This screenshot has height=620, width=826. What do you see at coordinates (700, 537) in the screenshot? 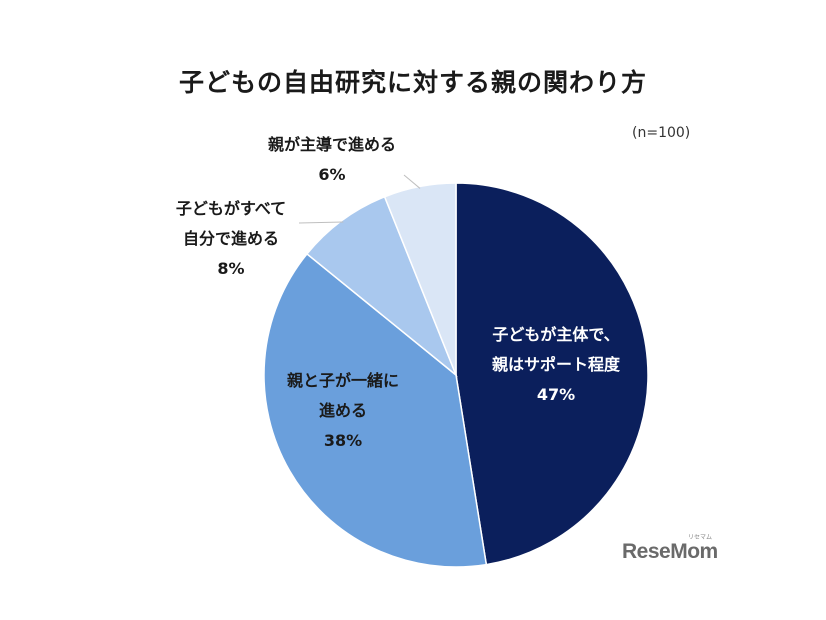
I see `resemom-logo-kana: リセマム` at bounding box center [700, 537].